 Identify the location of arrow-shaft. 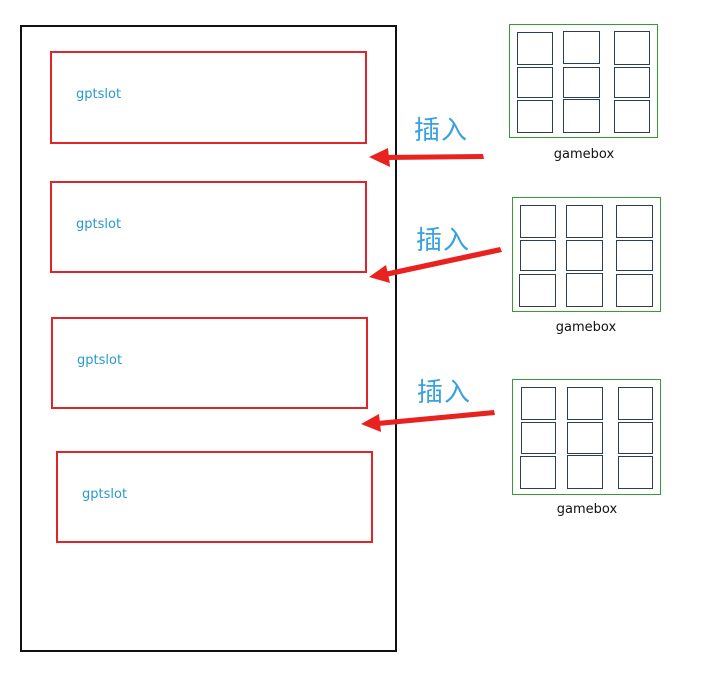
(433, 157).